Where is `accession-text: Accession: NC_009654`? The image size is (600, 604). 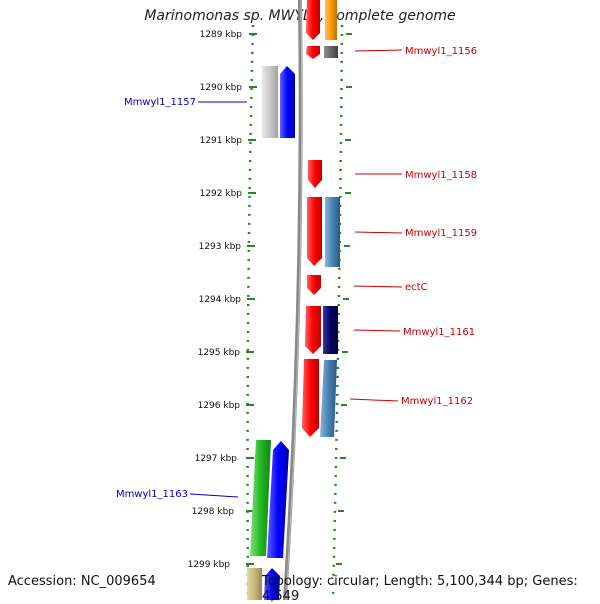
accession-text: Accession: NC_009654 is located at coordinates (82, 581).